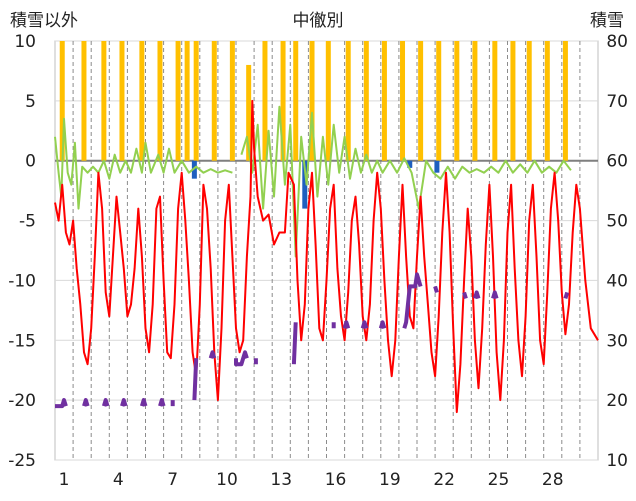 This screenshot has width=636, height=501. Describe the element at coordinates (617, 42) in the screenshot. I see `right-tick-label: 80` at that location.